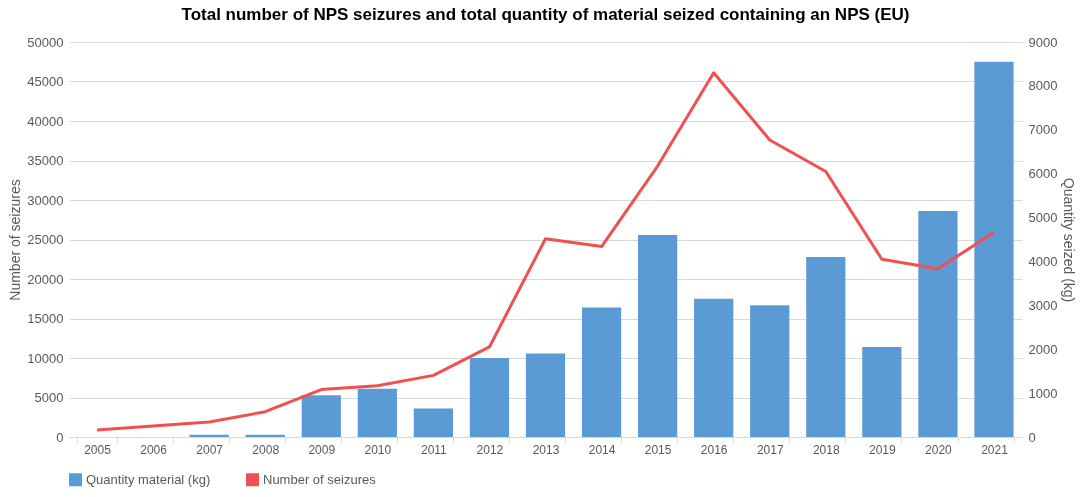 The width and height of the screenshot is (1083, 497). What do you see at coordinates (154, 449) in the screenshot?
I see `x-tick-label: 2006` at bounding box center [154, 449].